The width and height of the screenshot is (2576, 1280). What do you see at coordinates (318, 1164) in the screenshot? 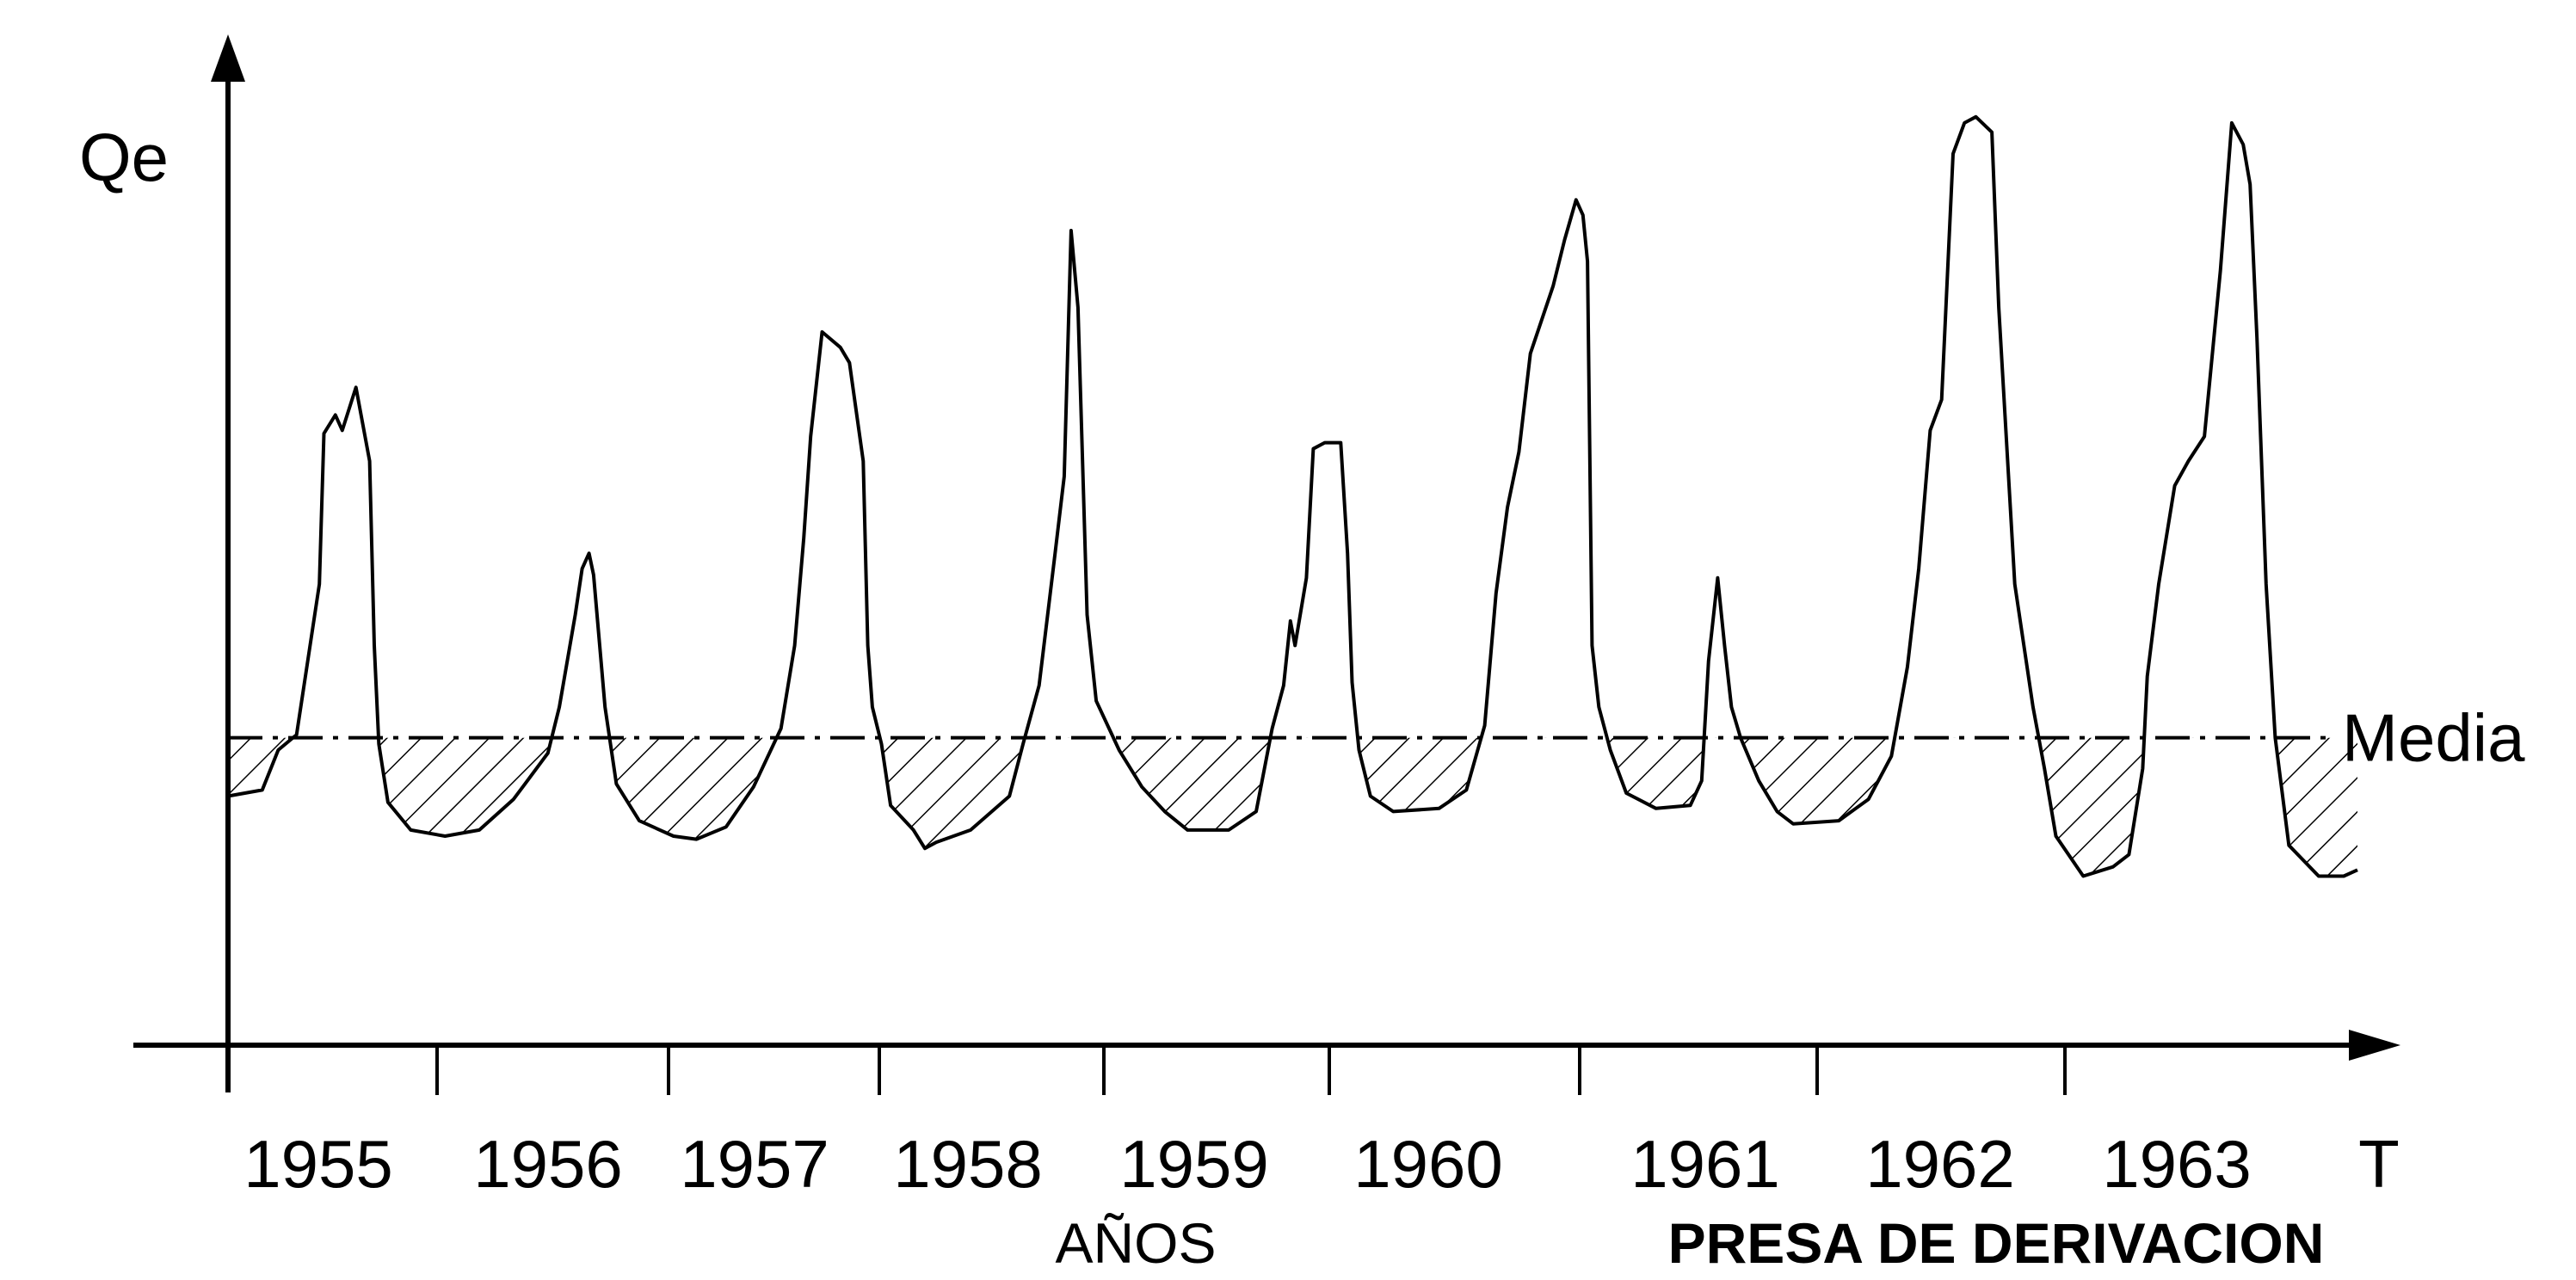
I see `x-tick-label: 1955` at bounding box center [318, 1164].